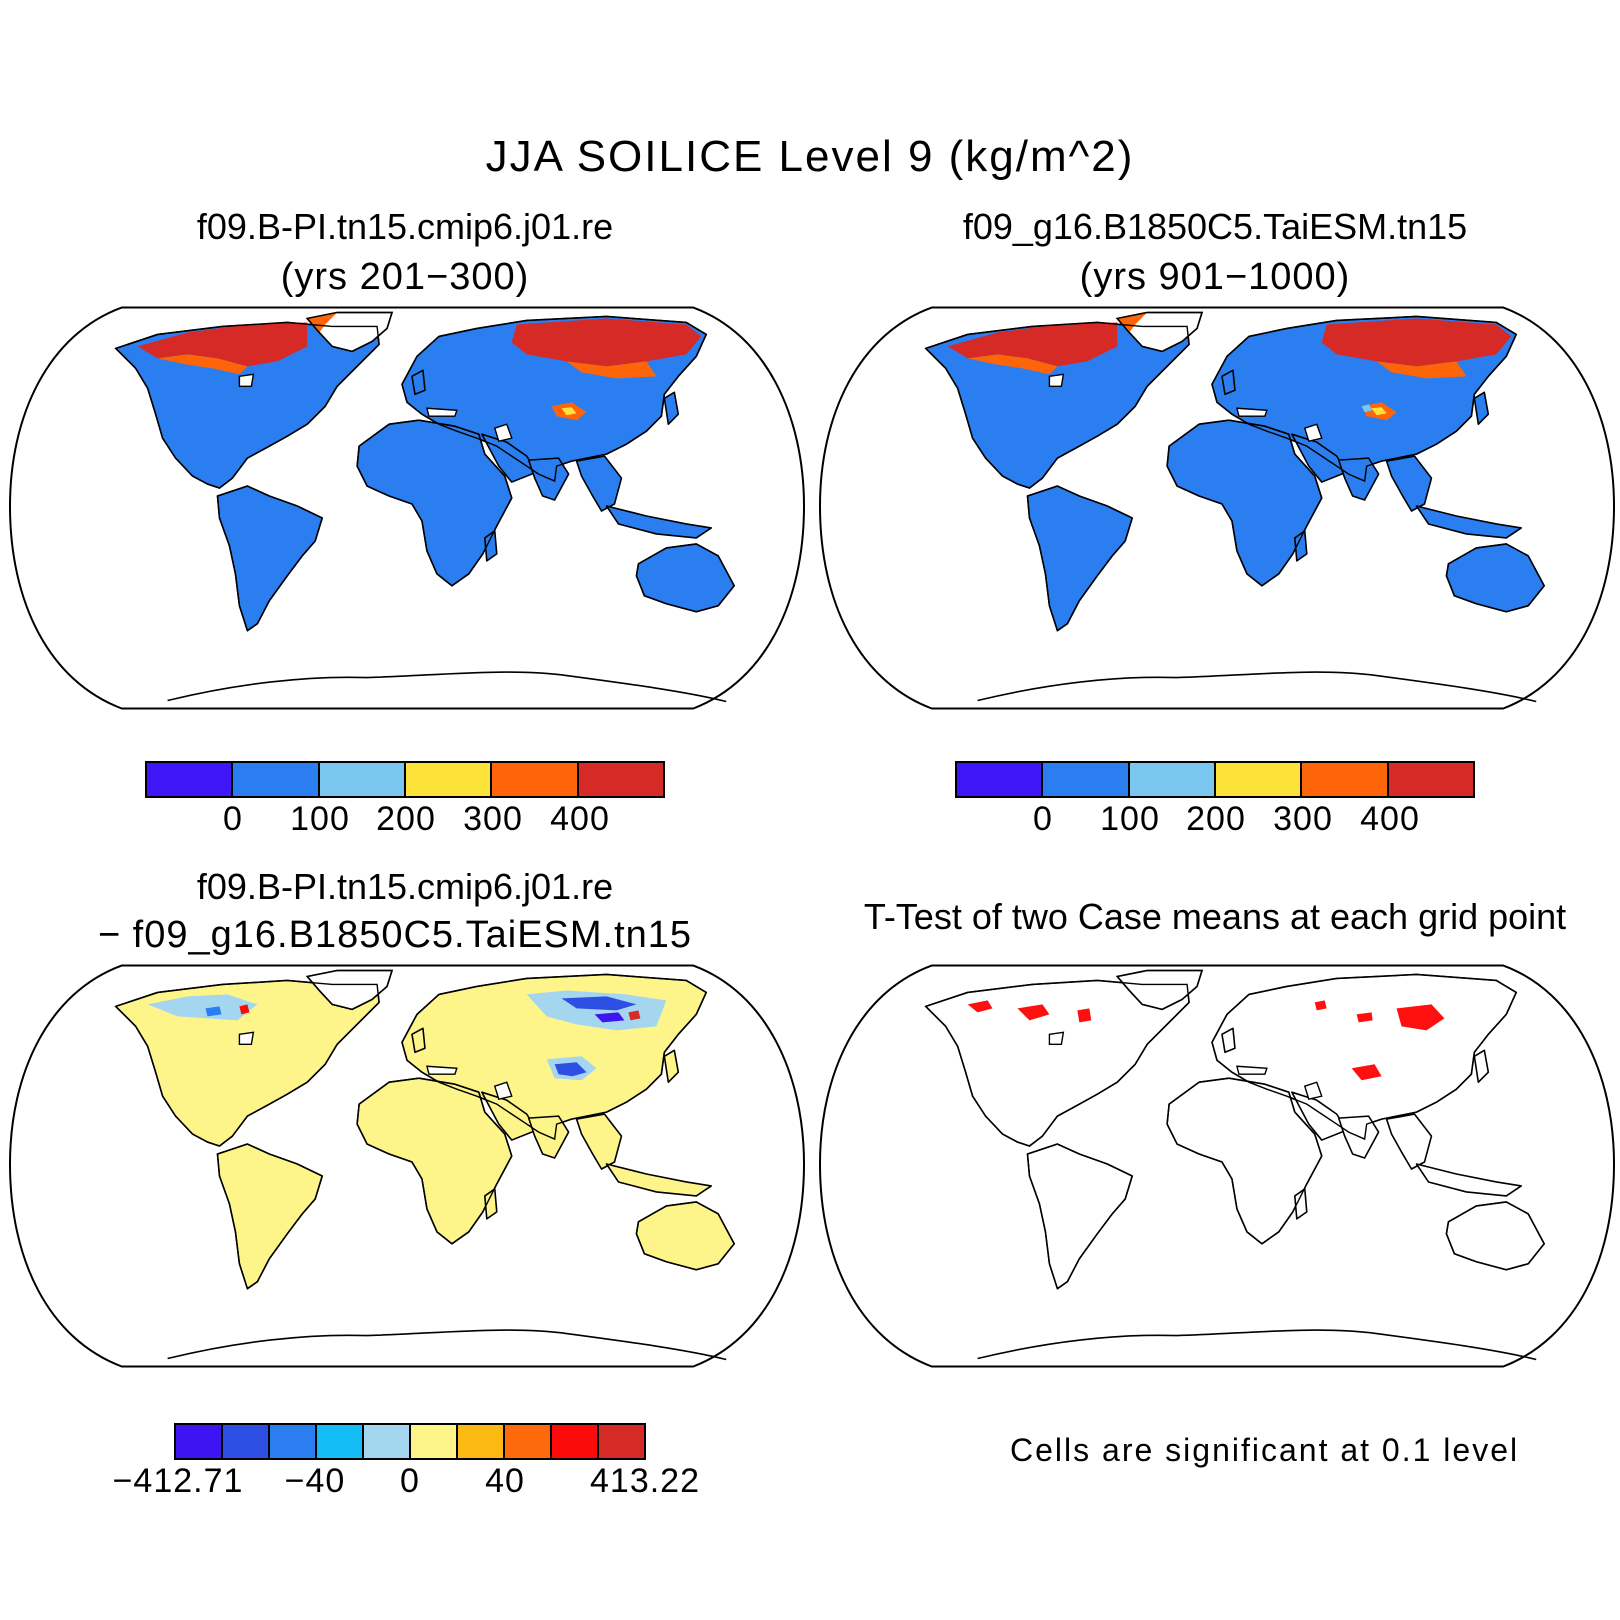 Image resolution: width=1620 pixels, height=1620 pixels. What do you see at coordinates (1032, 344) in the screenshot?
I see `field-arctic-canada` at bounding box center [1032, 344].